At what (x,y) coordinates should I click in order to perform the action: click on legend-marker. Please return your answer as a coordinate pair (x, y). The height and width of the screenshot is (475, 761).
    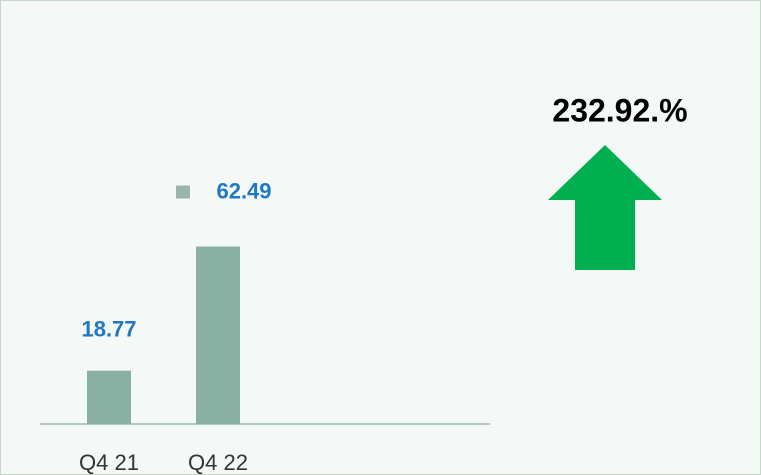
    Looking at the image, I should click on (183, 192).